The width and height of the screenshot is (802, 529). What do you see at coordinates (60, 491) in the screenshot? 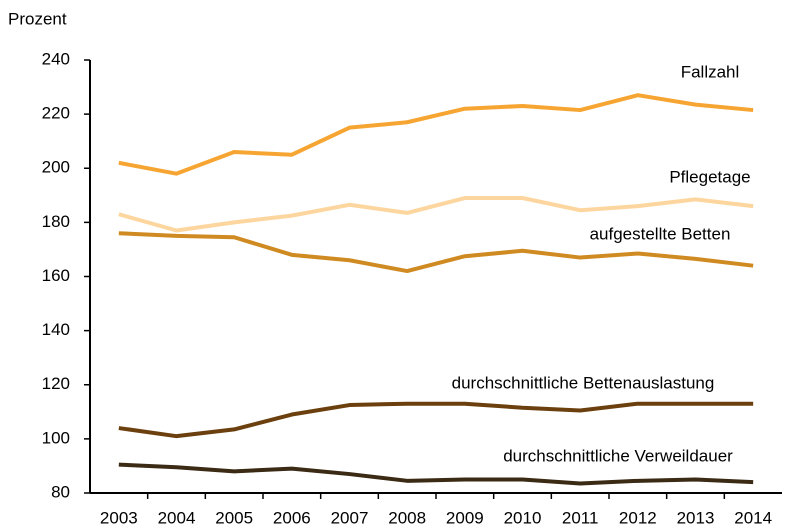
I see `y-tick-label: 80` at bounding box center [60, 491].